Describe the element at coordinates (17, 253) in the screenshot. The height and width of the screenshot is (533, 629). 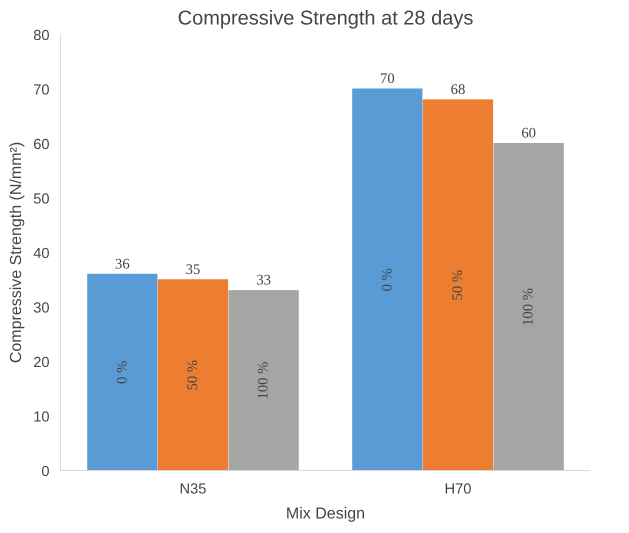
I see `y-axis-title: Compressive Strength (N/mm²)` at that location.